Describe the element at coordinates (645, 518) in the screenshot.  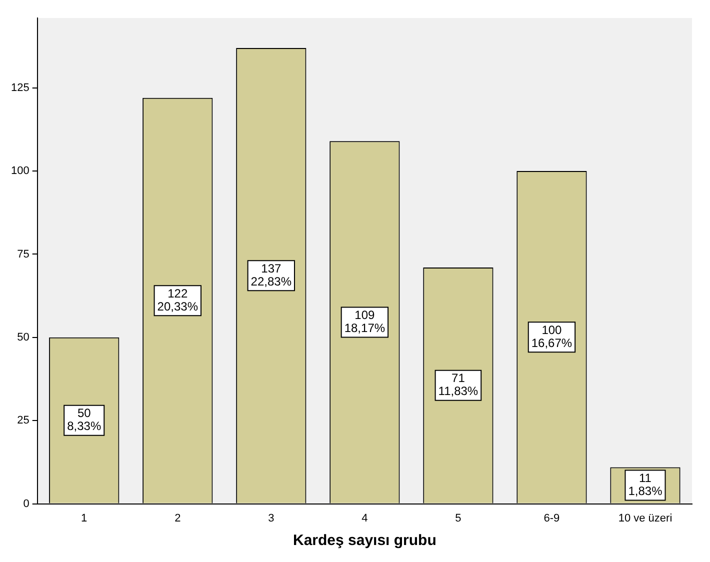
I see `x-tick-label: 10 ve üzeri` at that location.